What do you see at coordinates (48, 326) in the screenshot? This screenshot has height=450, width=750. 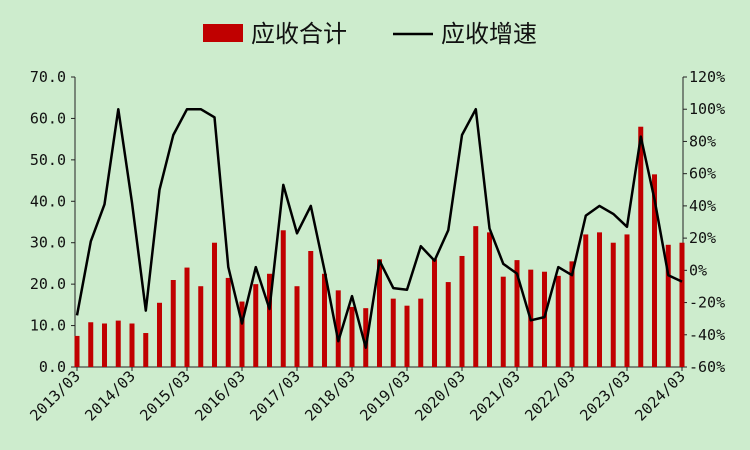 I see `left-tick-label: 10.0` at bounding box center [48, 326].